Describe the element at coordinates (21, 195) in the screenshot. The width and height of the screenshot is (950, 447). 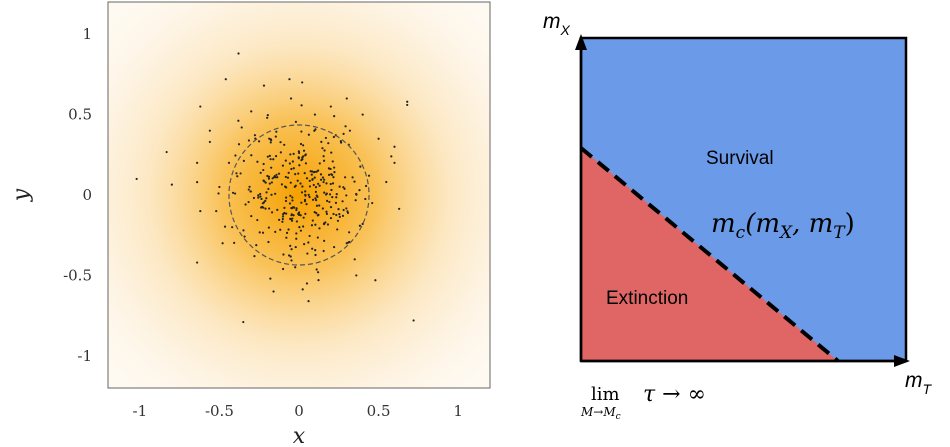
I see `y-axis-label: y` at that location.